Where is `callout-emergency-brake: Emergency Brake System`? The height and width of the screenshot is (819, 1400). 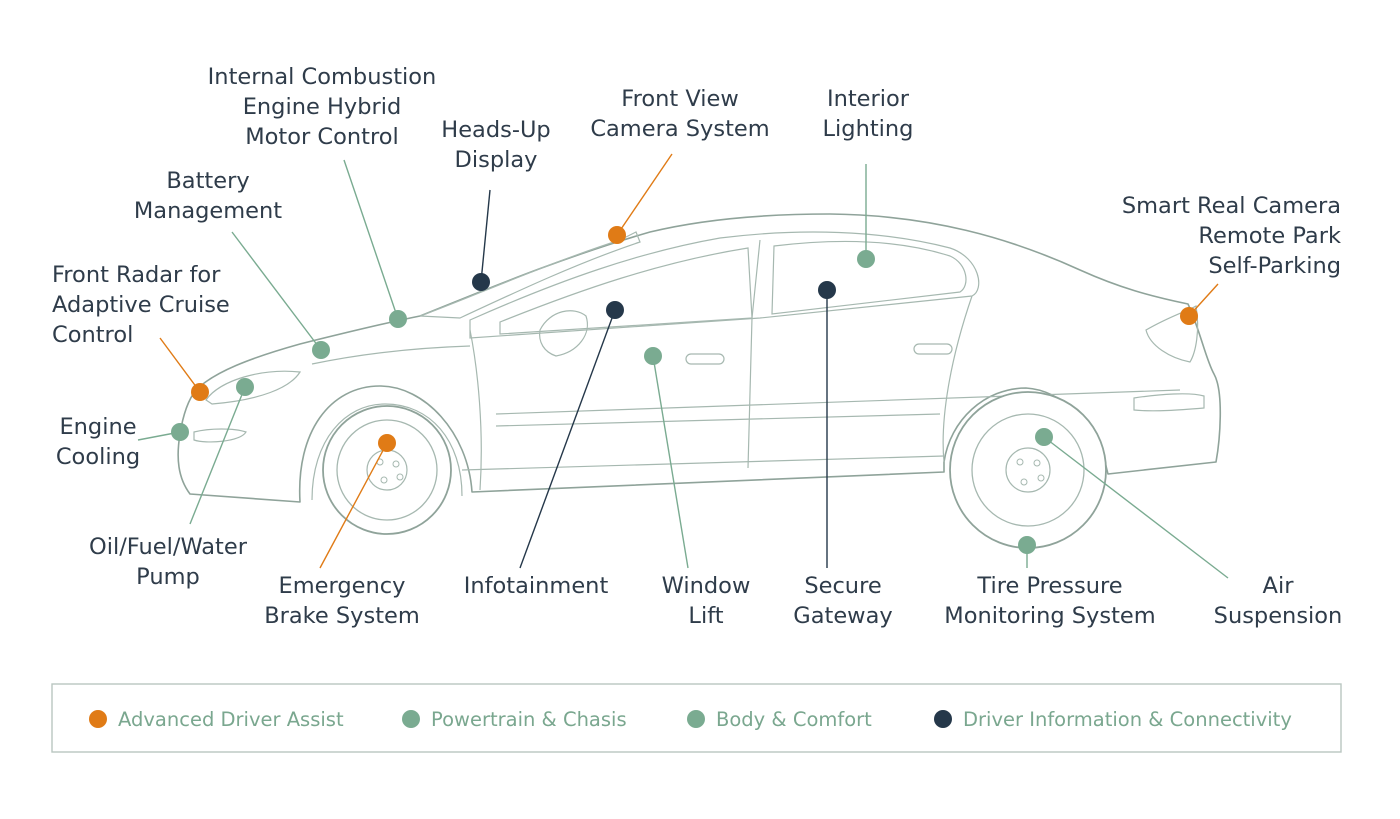 callout-emergency-brake: Emergency Brake System is located at coordinates (342, 531).